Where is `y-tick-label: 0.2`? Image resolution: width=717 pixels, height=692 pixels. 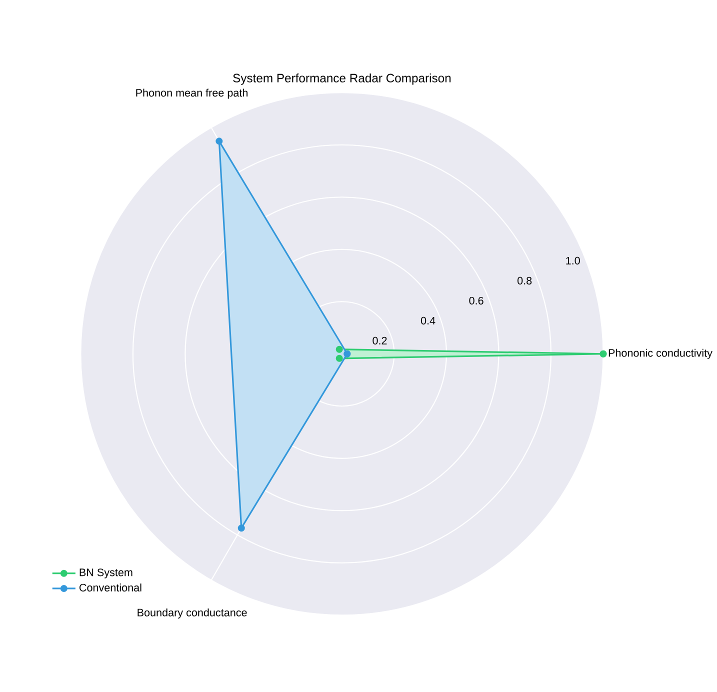
y-tick-label: 0.2 is located at coordinates (379, 341).